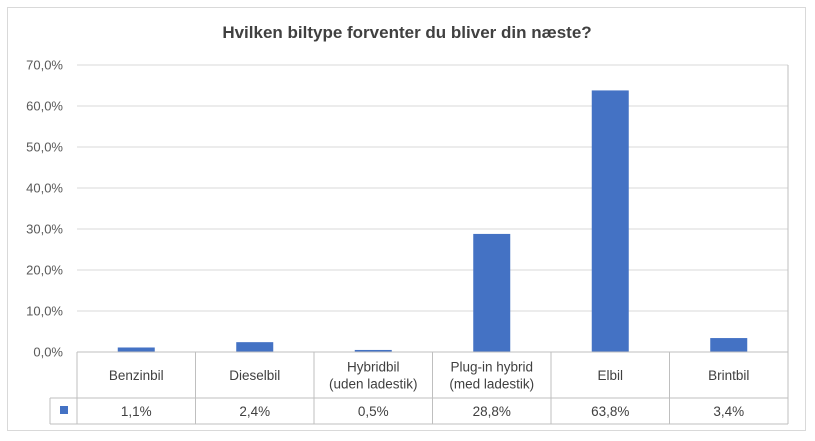 Image resolution: width=815 pixels, height=441 pixels. I want to click on category-label: Brintbil, so click(728, 375).